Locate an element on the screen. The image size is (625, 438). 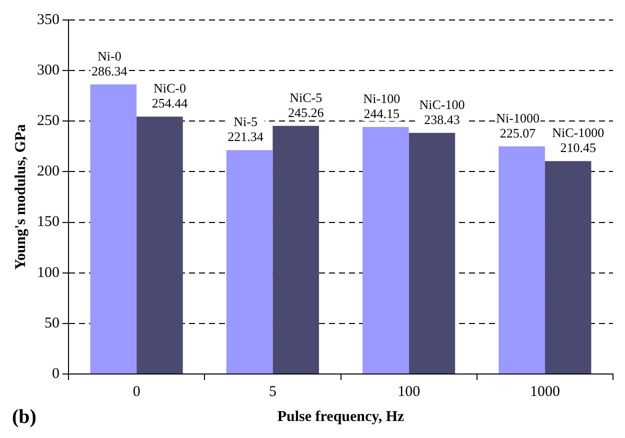
x-tick-label: 1000 is located at coordinates (545, 392).